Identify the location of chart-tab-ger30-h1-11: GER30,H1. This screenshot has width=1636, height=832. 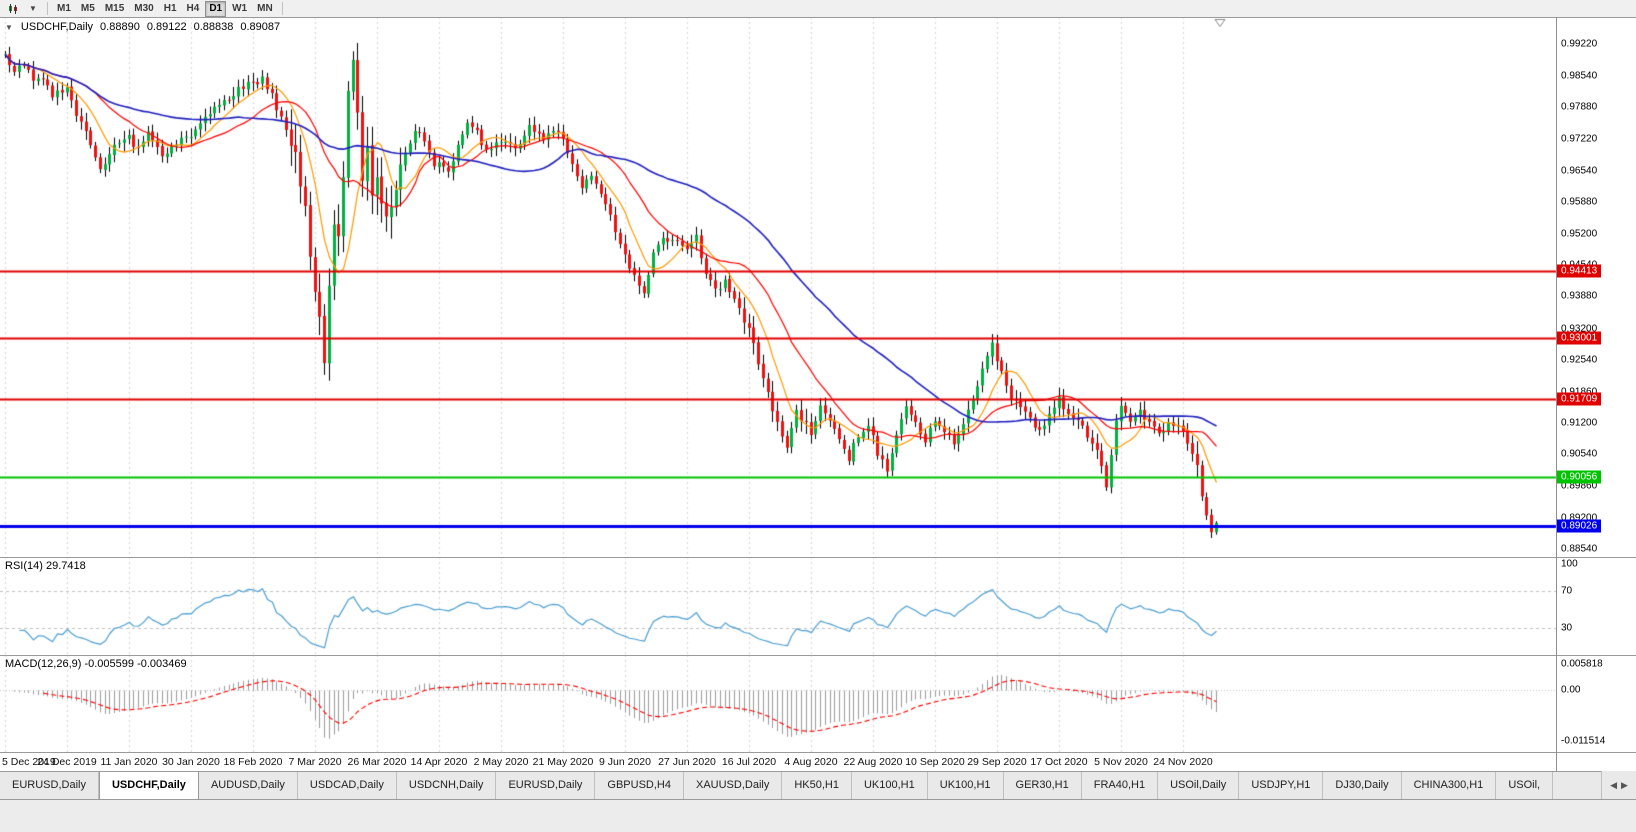
(1042, 785).